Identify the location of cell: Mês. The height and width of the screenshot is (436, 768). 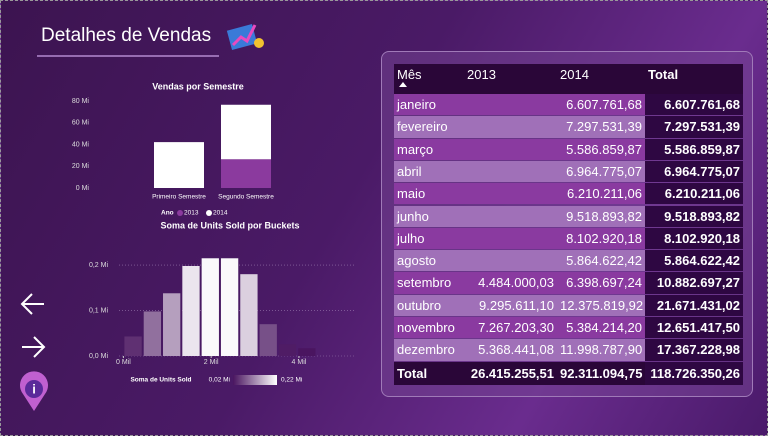
(429, 79).